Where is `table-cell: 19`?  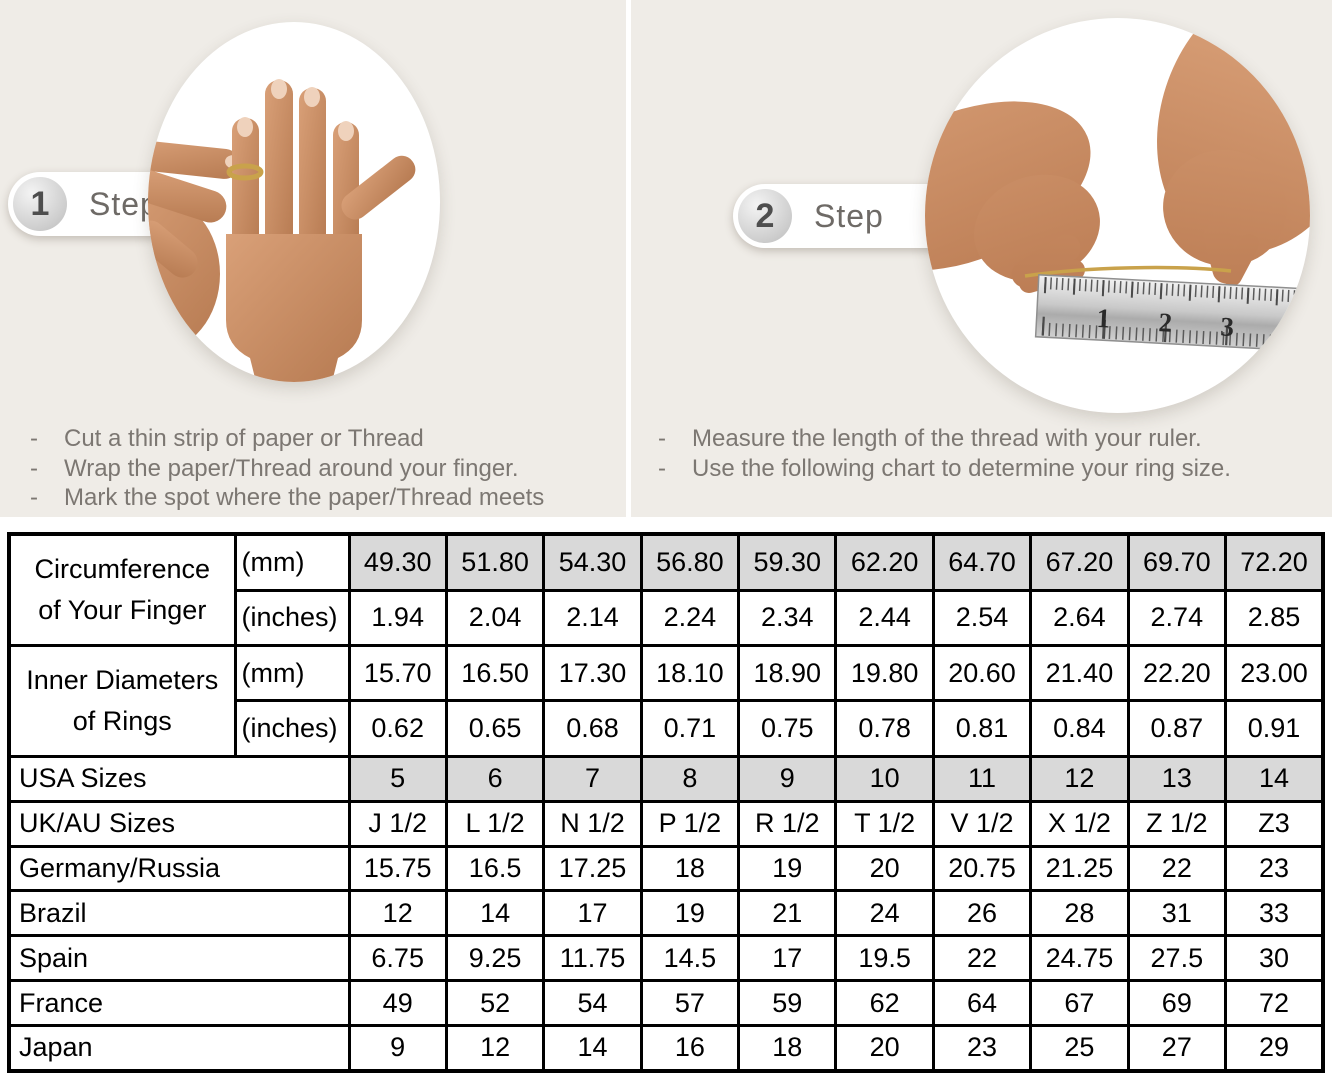
table-cell: 19 is located at coordinates (690, 913).